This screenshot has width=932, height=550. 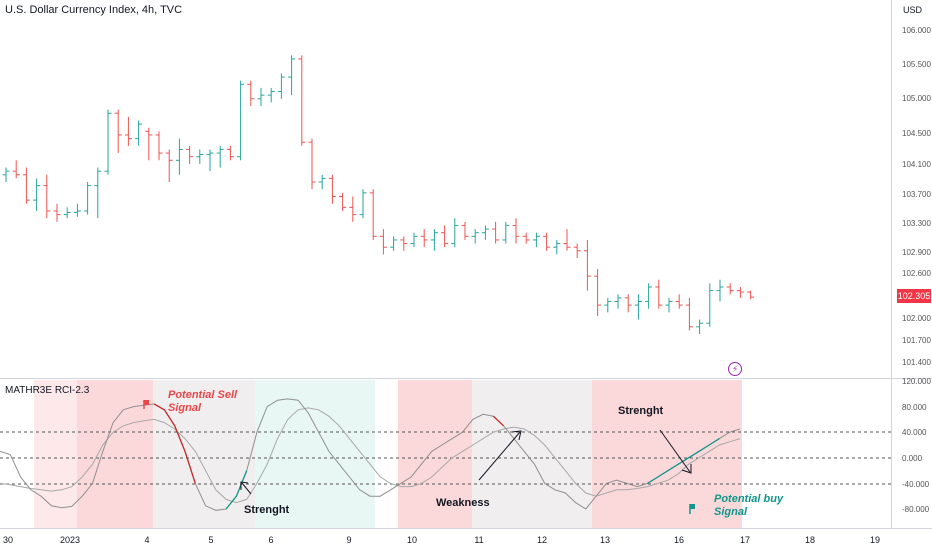 I want to click on indicator-tick-label: 120.000, so click(x=916, y=381).